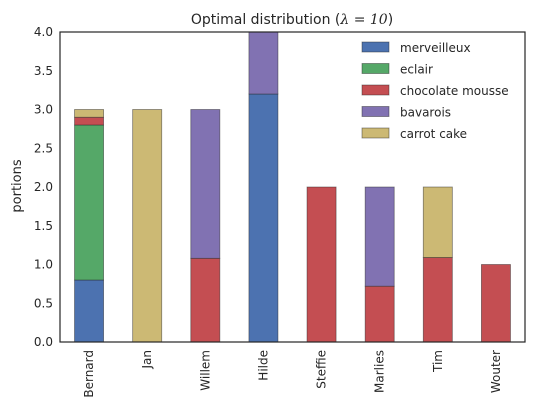  Describe the element at coordinates (205, 300) in the screenshot. I see `bar-willem-chocolate-mousse` at that location.